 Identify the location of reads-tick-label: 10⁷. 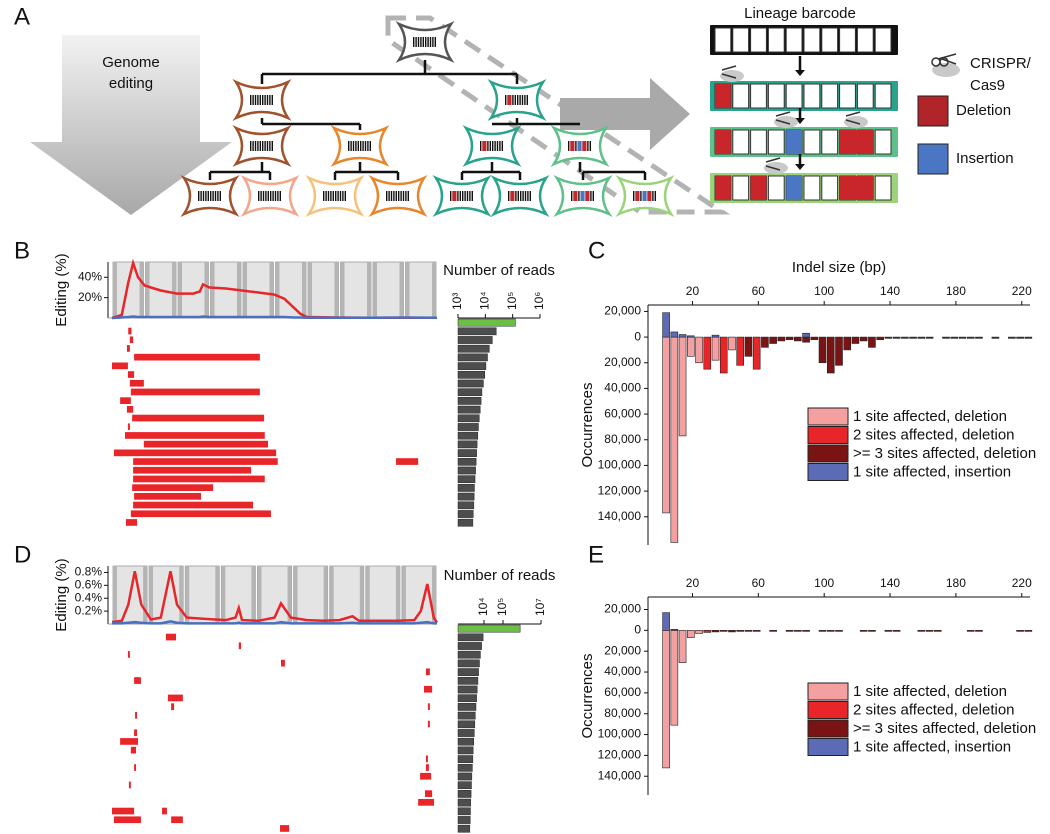
(540, 607).